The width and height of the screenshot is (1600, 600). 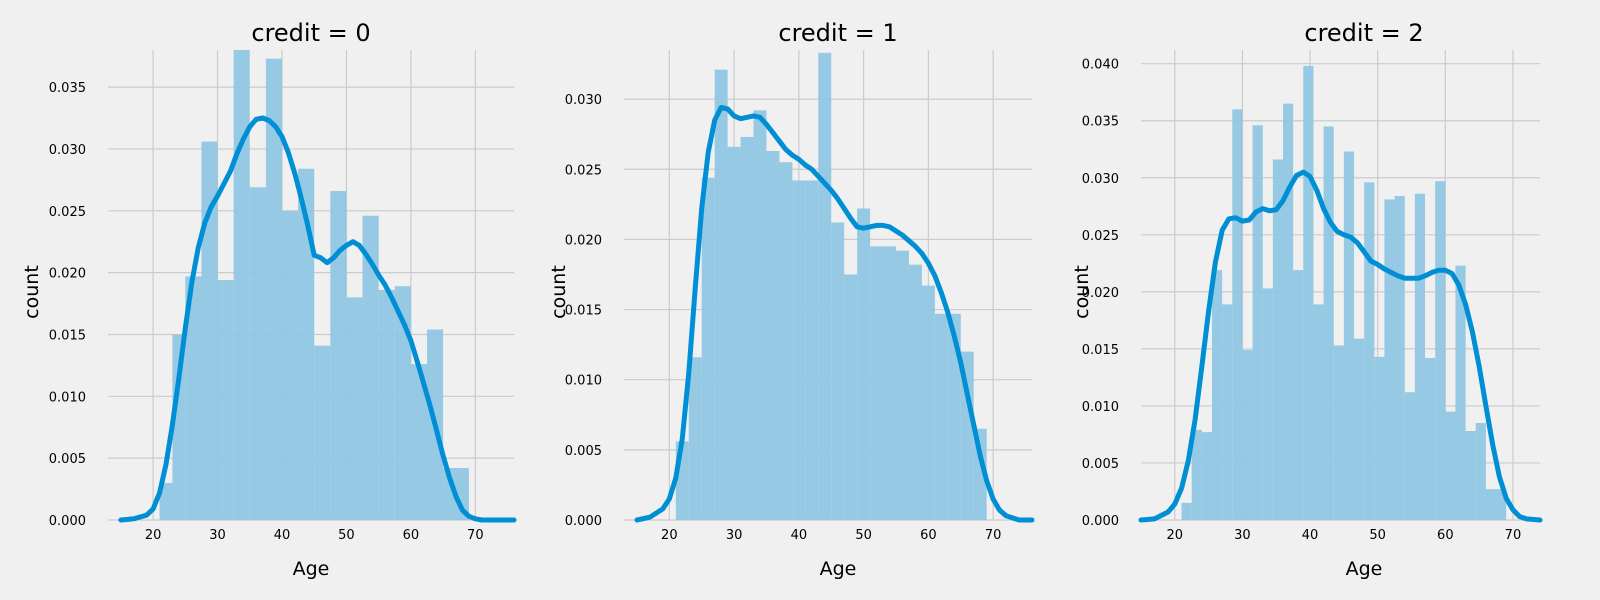 I want to click on subplot-title: credit = 0, so click(x=310, y=33).